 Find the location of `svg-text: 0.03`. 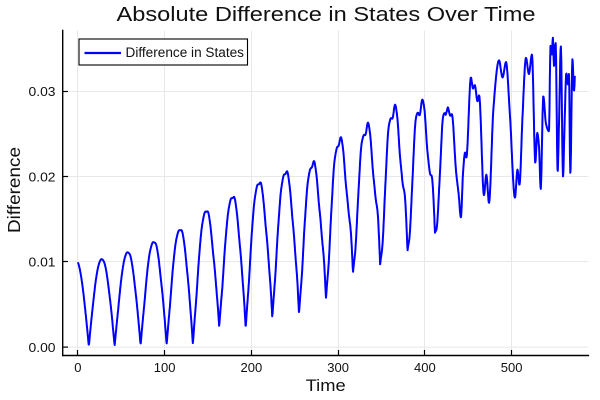

svg-text: 0.03 is located at coordinates (42, 91).